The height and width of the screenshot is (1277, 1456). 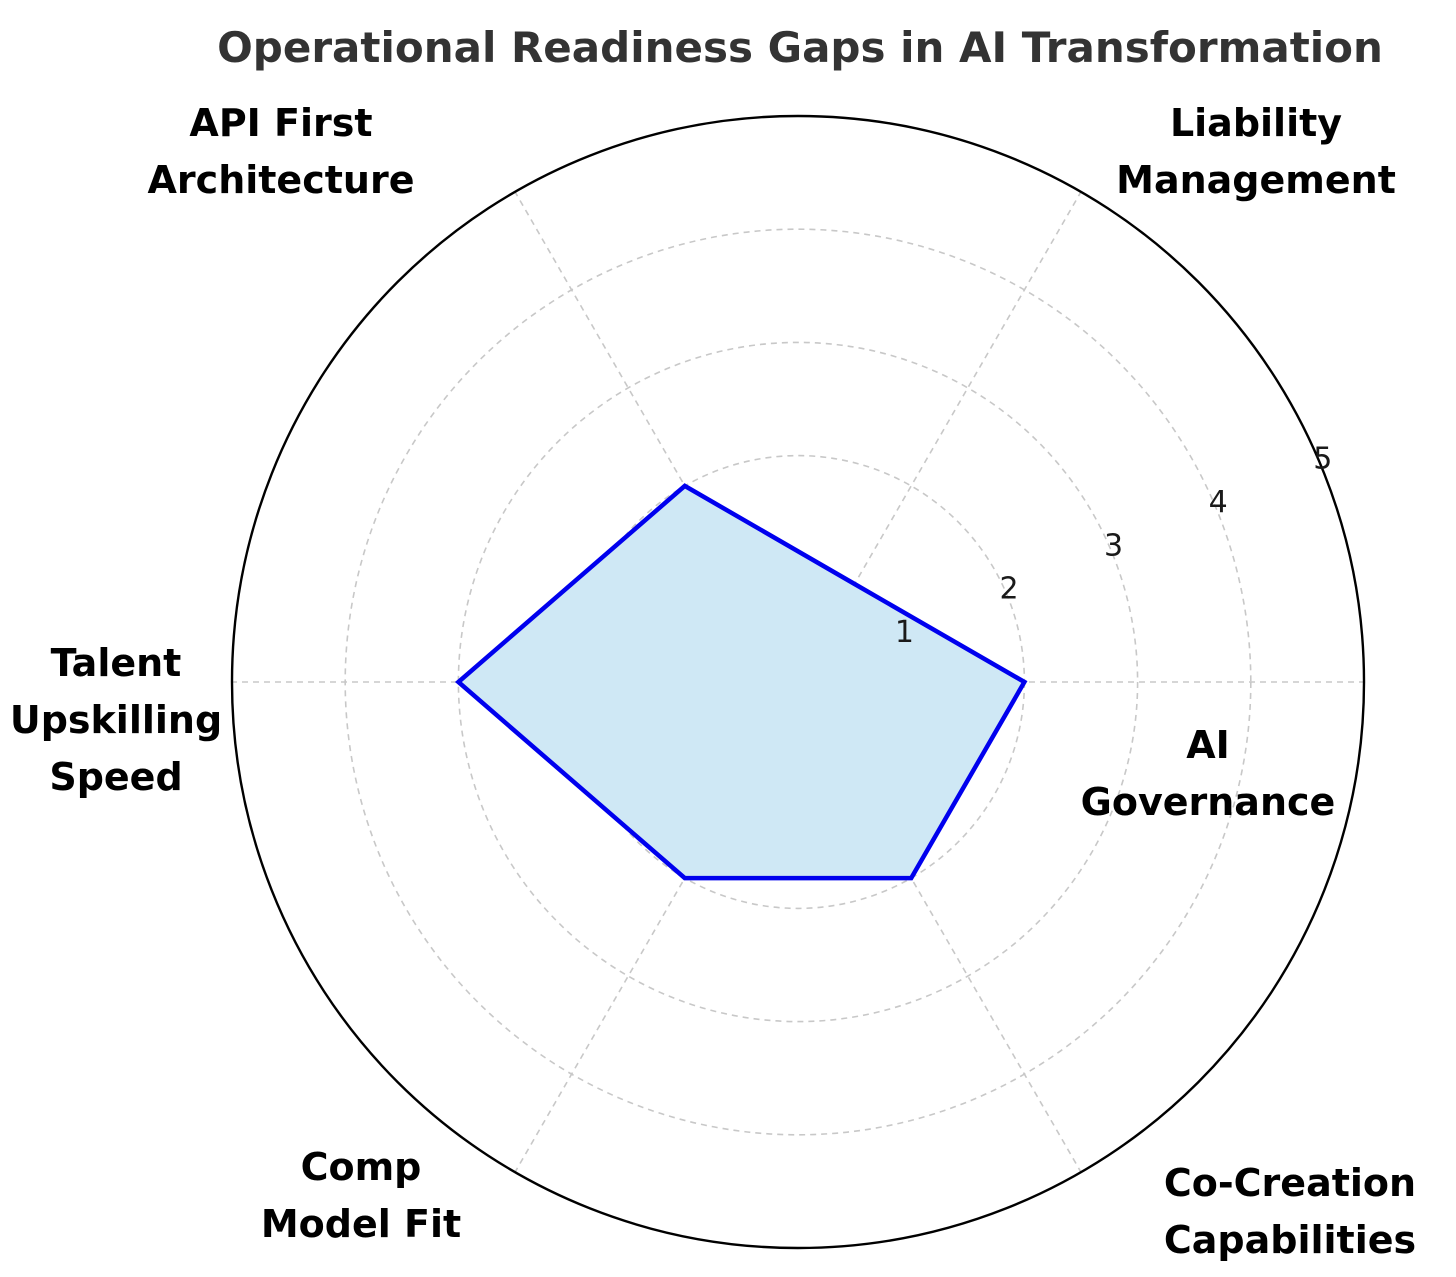 I want to click on axis-label-line: Speed, so click(x=115, y=777).